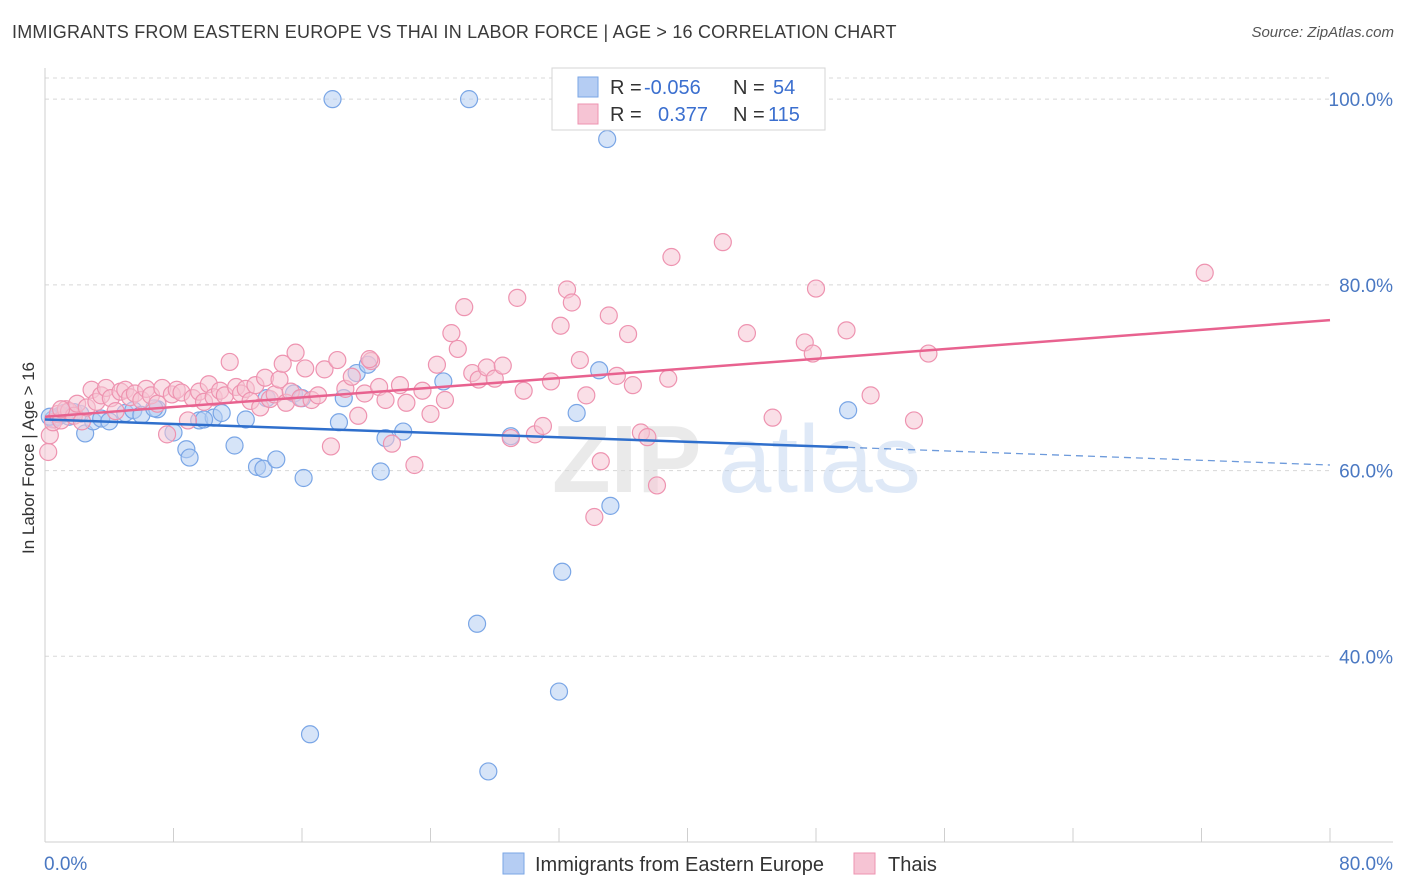 The image size is (1406, 892). I want to click on trend-line-eastern-europe-extrapolated, so click(1089, 456).